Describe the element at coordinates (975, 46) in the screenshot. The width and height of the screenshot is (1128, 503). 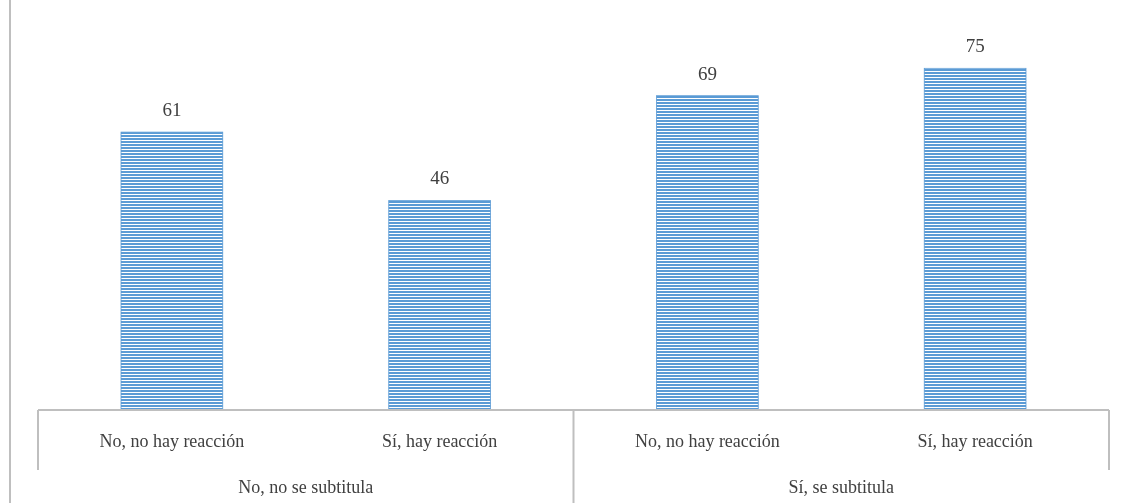
I see `data-label: 75` at that location.